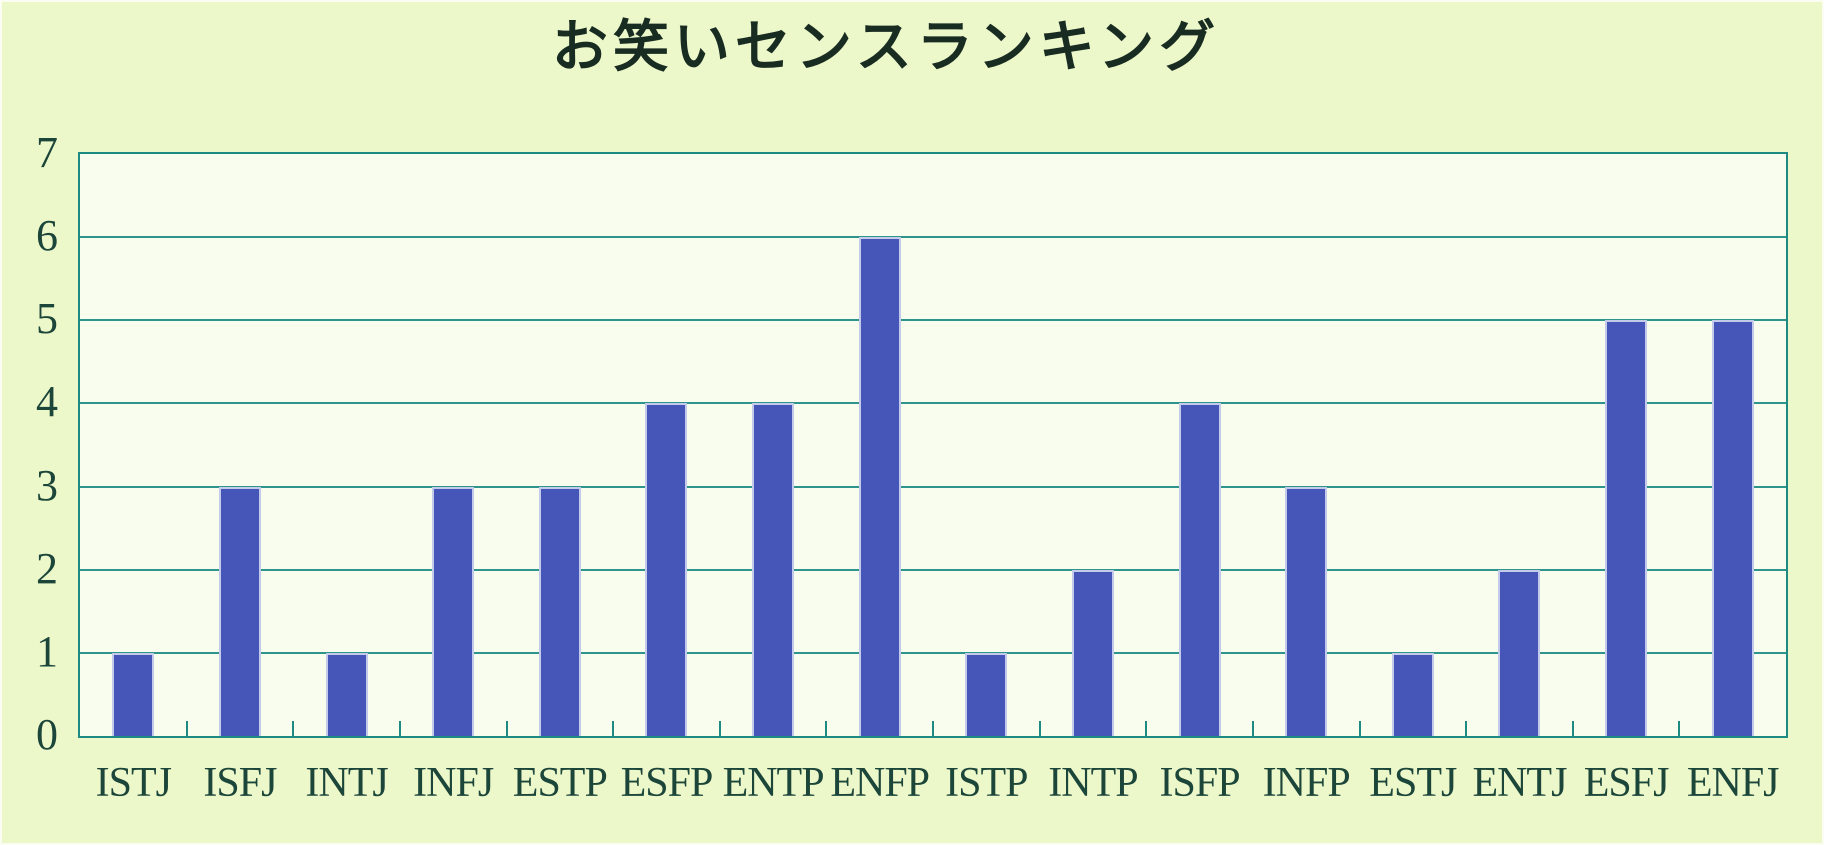 Image resolution: width=1824 pixels, height=845 pixels. What do you see at coordinates (560, 783) in the screenshot?
I see `x-category-label: ESTP` at bounding box center [560, 783].